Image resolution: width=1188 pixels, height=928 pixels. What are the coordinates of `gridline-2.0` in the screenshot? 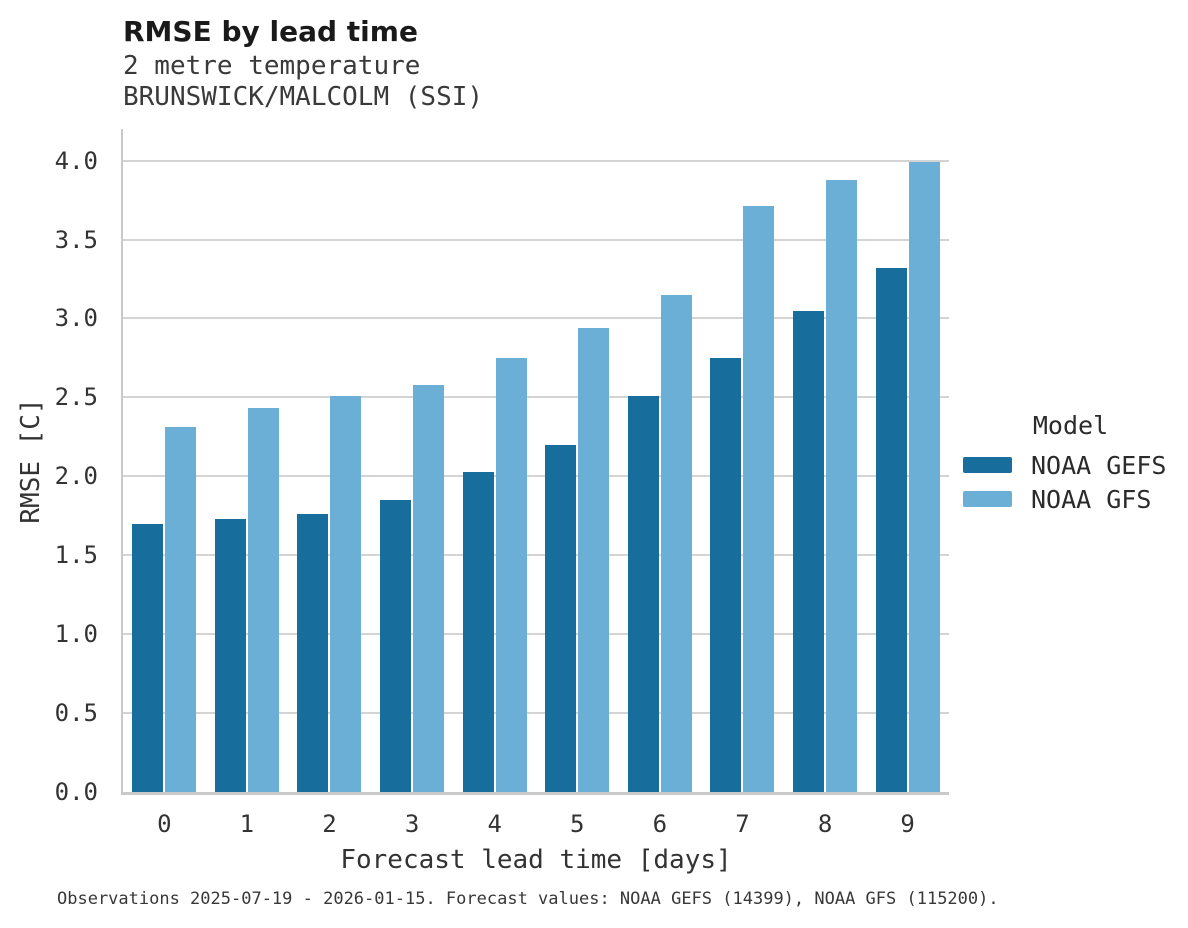 It's located at (536, 476).